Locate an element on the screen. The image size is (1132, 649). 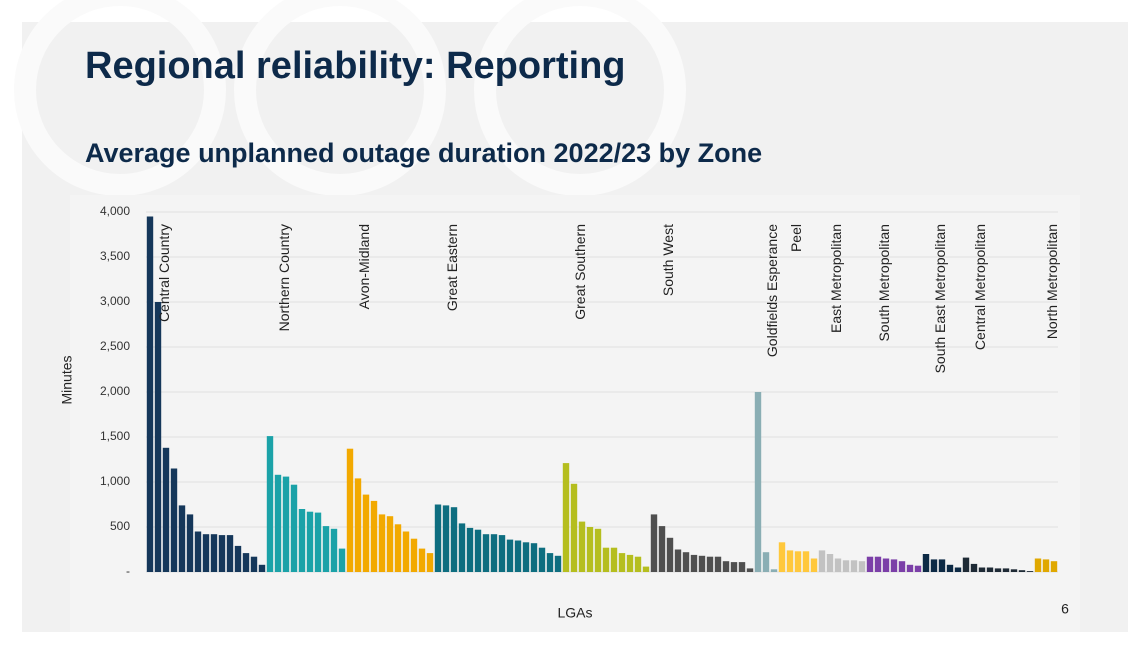
zone-label: South West is located at coordinates (668, 260).